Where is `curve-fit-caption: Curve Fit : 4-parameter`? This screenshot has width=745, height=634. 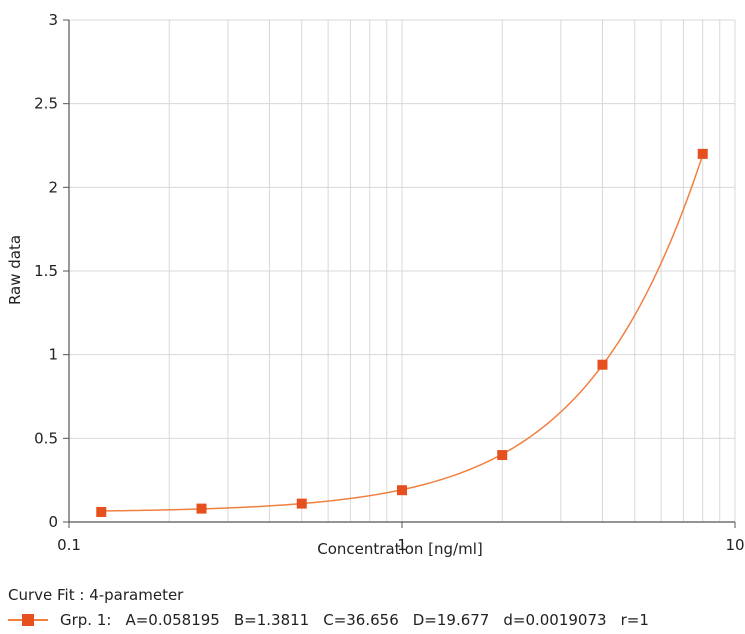
curve-fit-caption: Curve Fit : 4-parameter is located at coordinates (96, 595).